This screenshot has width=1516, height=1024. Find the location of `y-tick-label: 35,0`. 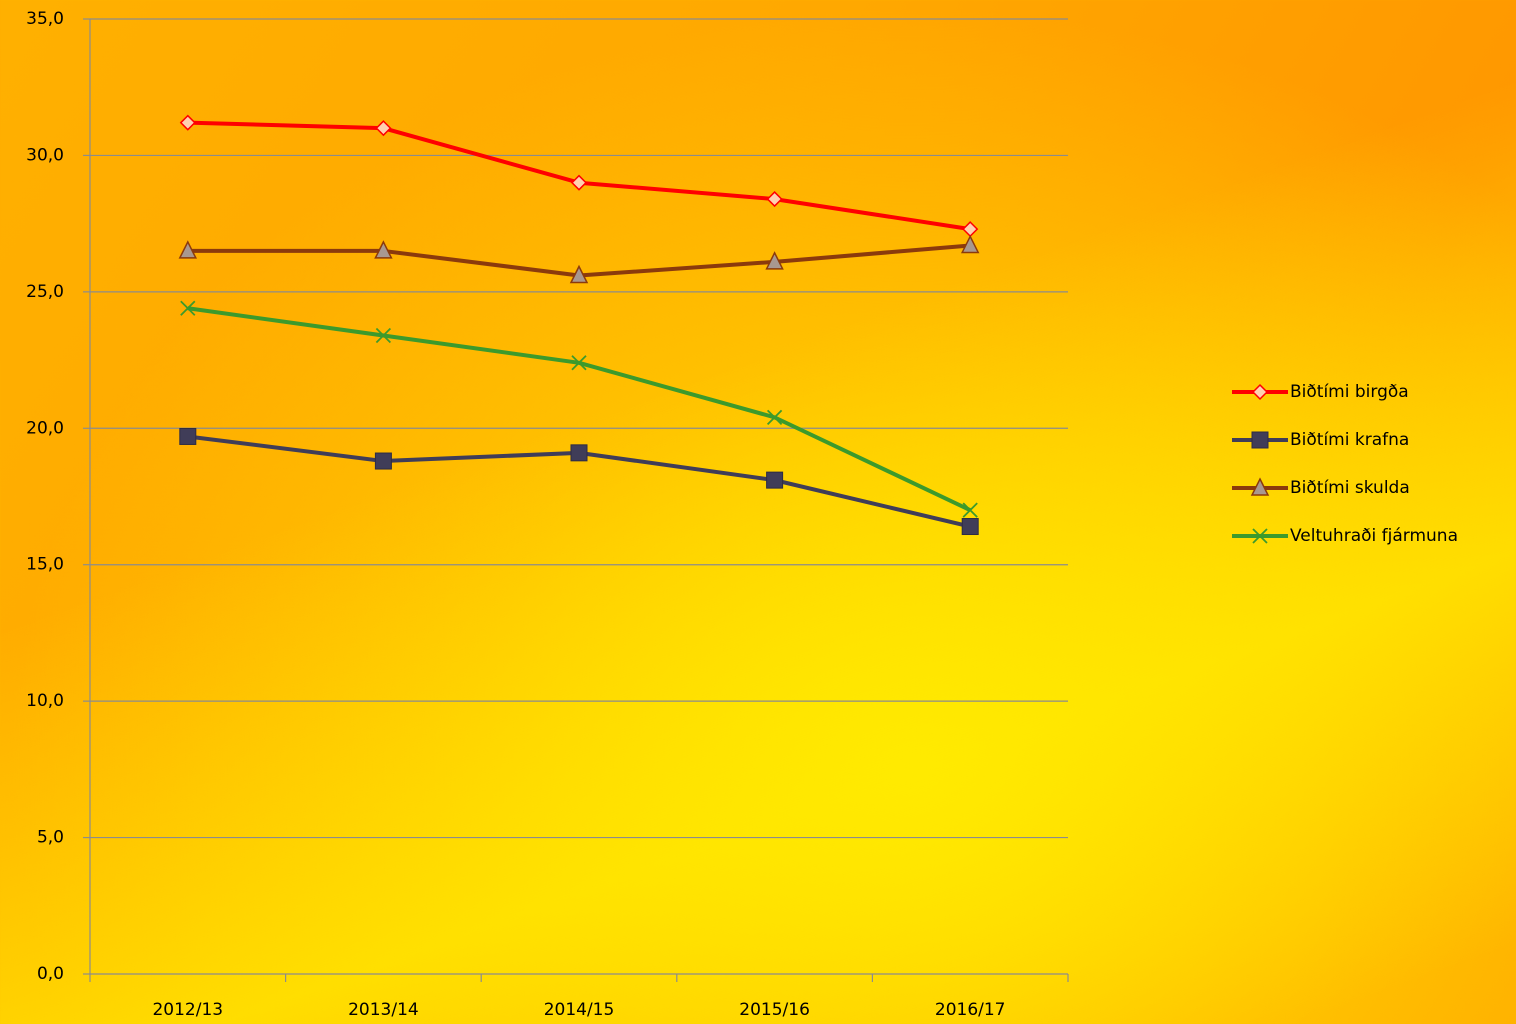

y-tick-label: 35,0 is located at coordinates (45, 19).